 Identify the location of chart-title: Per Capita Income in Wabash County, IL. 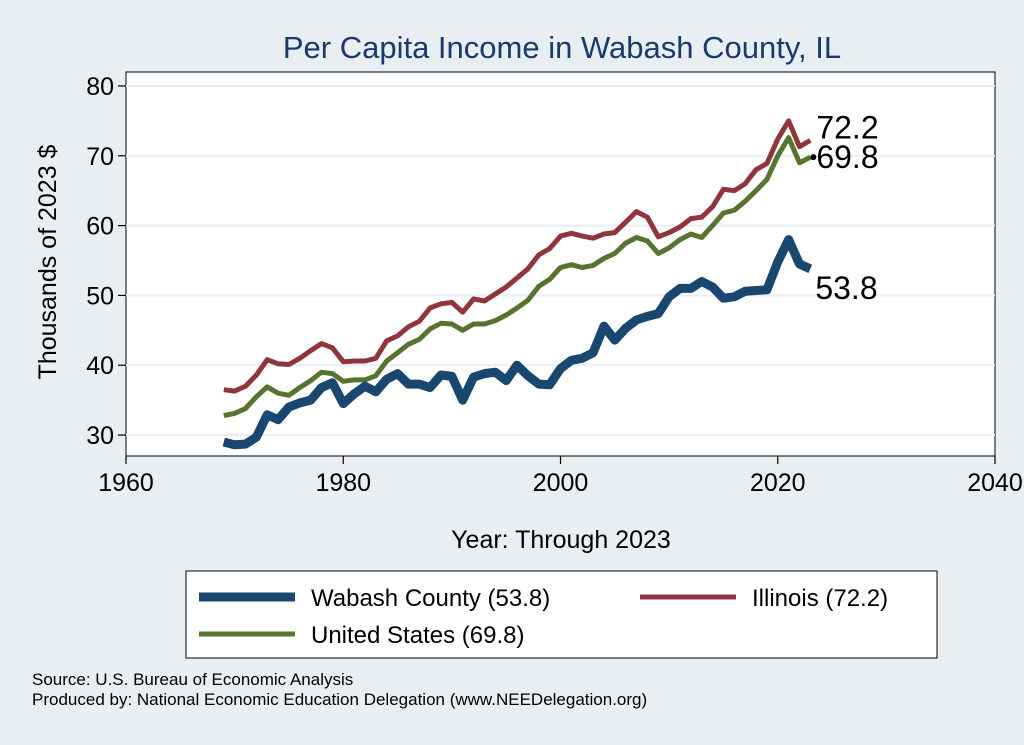
(562, 47).